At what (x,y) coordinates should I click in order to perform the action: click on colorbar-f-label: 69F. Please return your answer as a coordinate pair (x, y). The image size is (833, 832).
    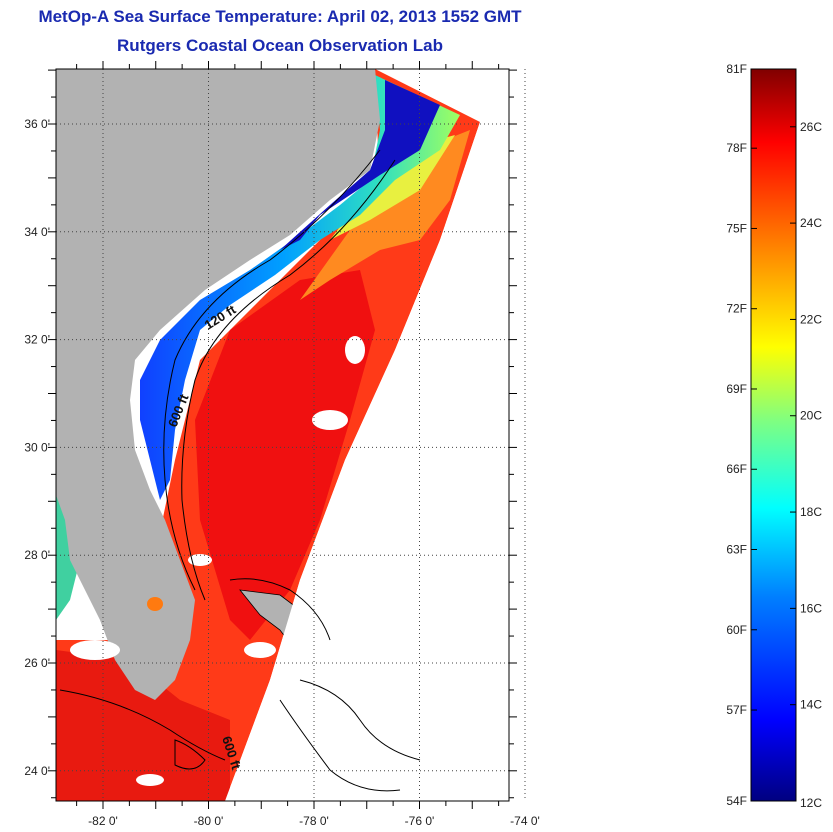
    Looking at the image, I should click on (736, 389).